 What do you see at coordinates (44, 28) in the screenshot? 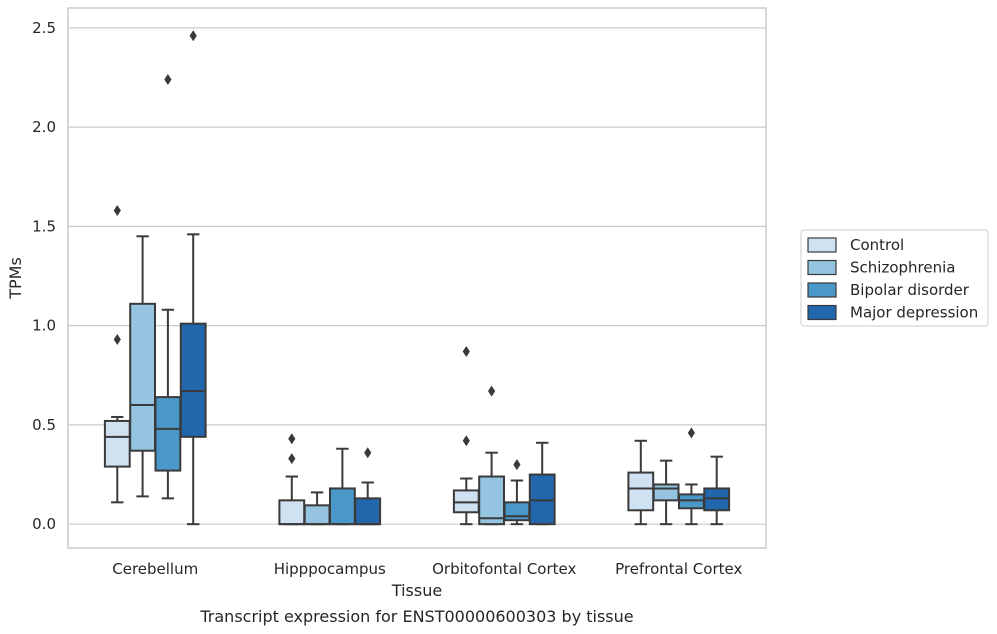
I see `y-tick-label: 2.5` at bounding box center [44, 28].